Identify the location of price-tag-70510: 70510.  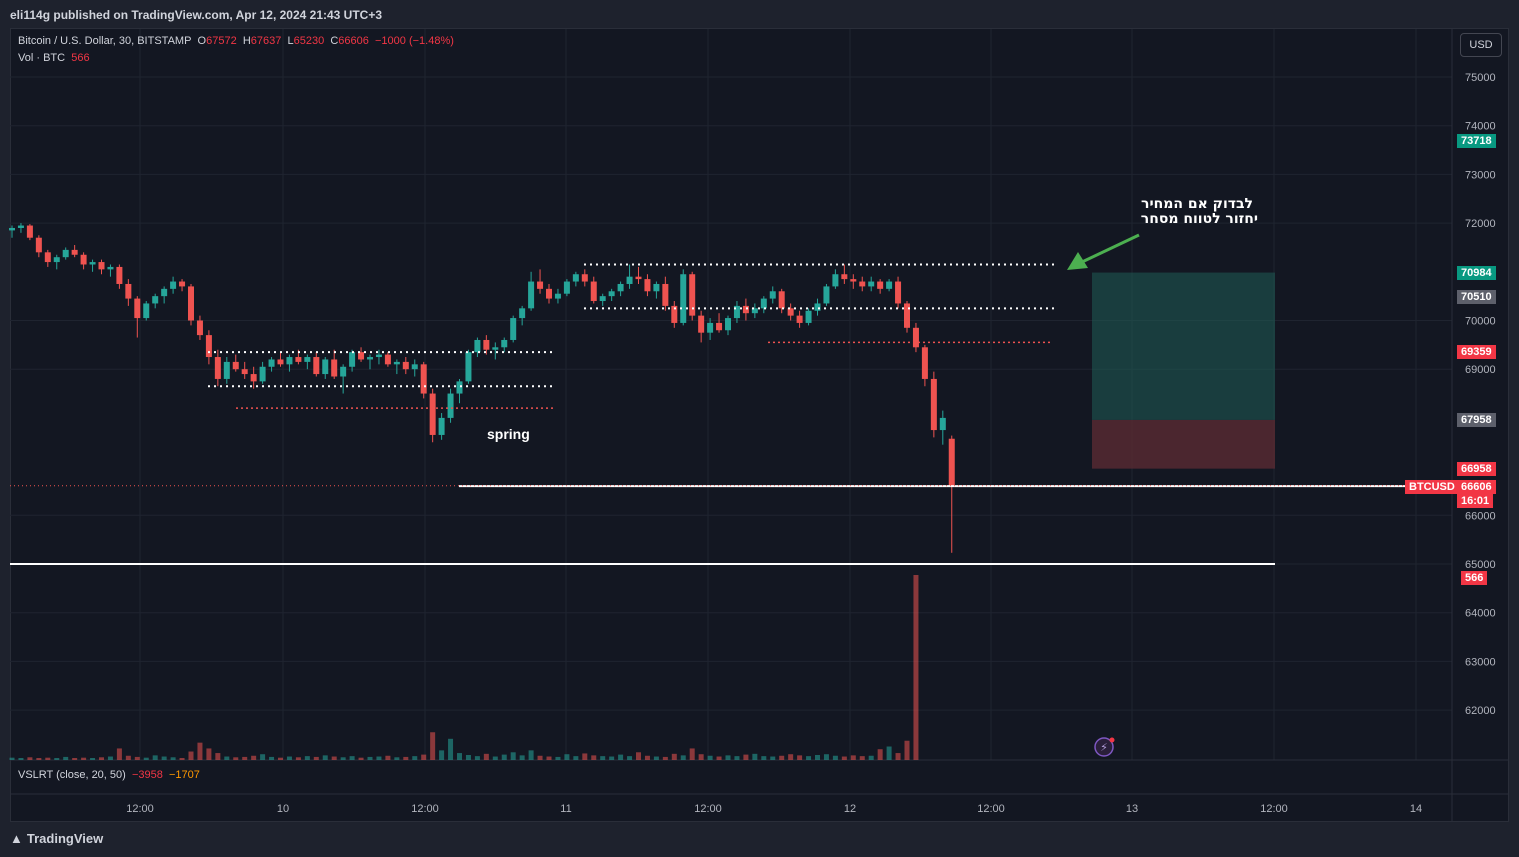
(1476, 297).